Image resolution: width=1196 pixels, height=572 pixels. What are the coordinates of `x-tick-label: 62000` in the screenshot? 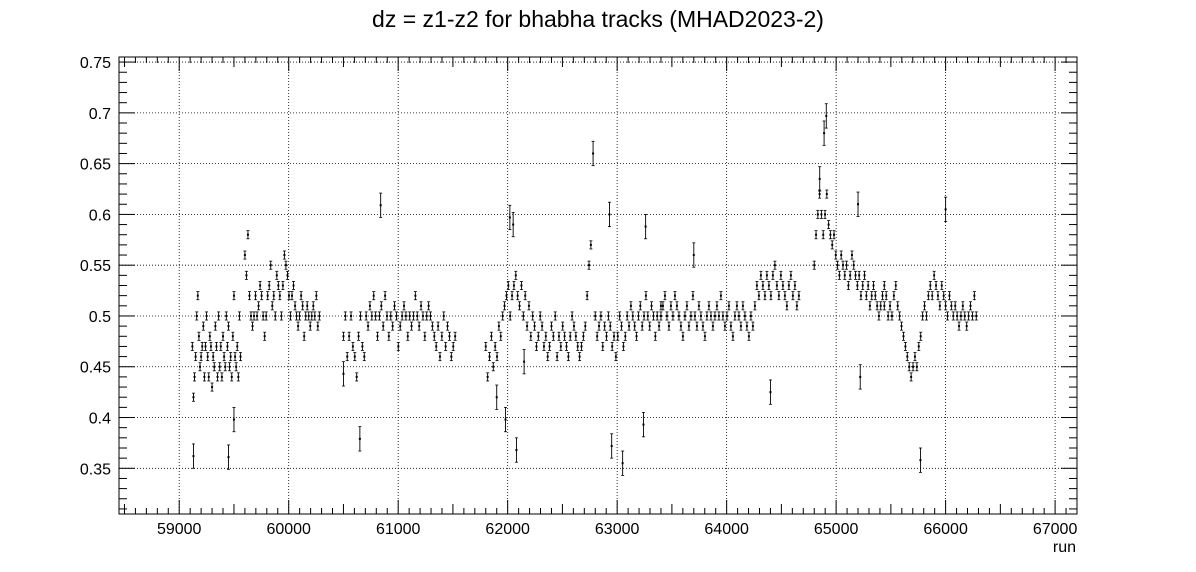 It's located at (507, 529).